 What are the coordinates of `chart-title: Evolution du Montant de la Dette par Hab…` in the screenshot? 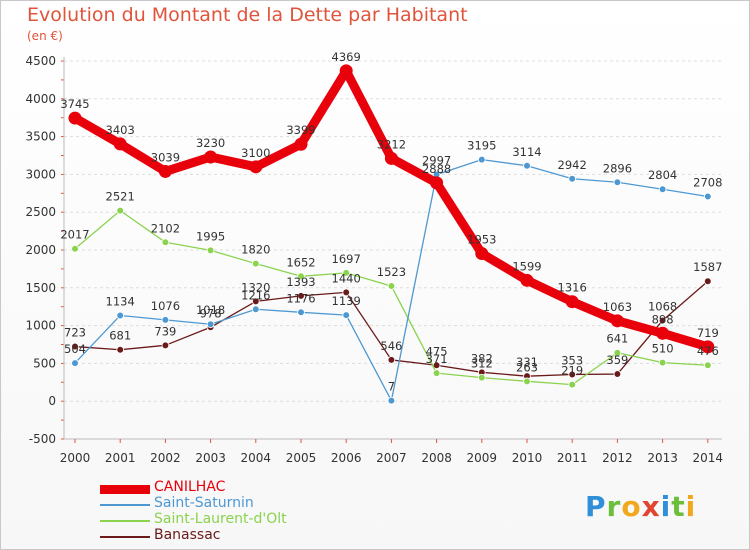 It's located at (247, 15).